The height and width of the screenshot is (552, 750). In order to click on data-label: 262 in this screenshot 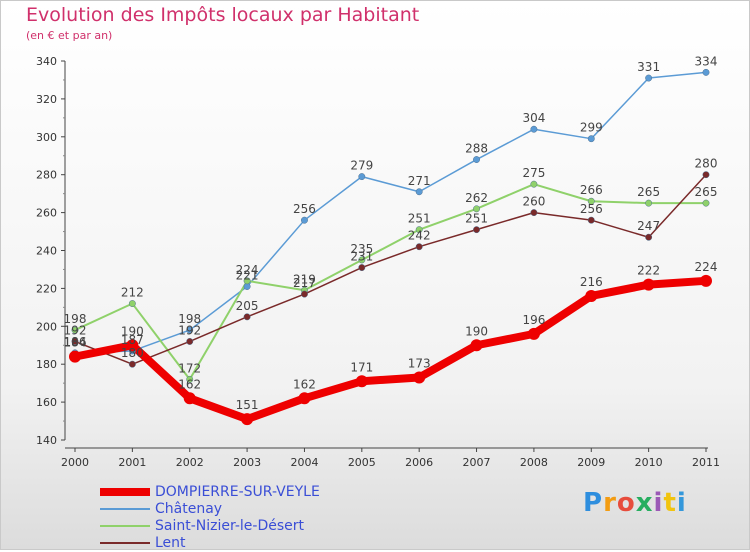, I will do `click(476, 198)`.